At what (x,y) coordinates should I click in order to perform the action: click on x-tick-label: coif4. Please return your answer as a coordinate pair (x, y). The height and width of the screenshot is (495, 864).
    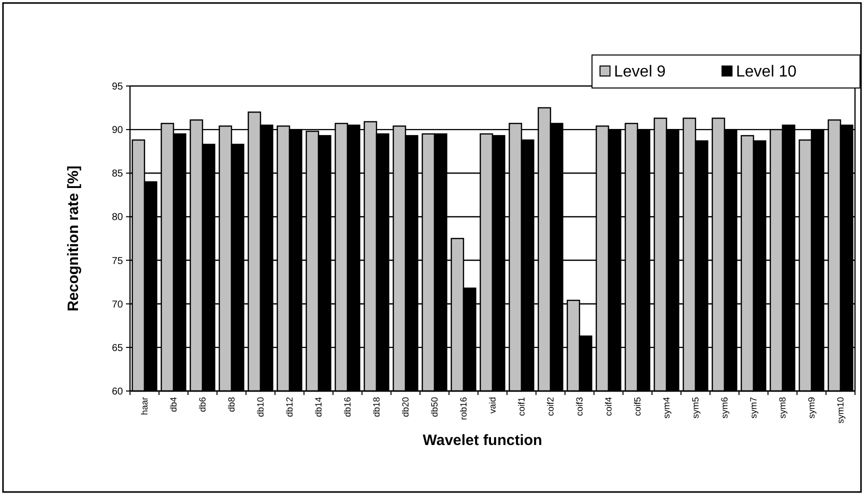
    Looking at the image, I should click on (609, 406).